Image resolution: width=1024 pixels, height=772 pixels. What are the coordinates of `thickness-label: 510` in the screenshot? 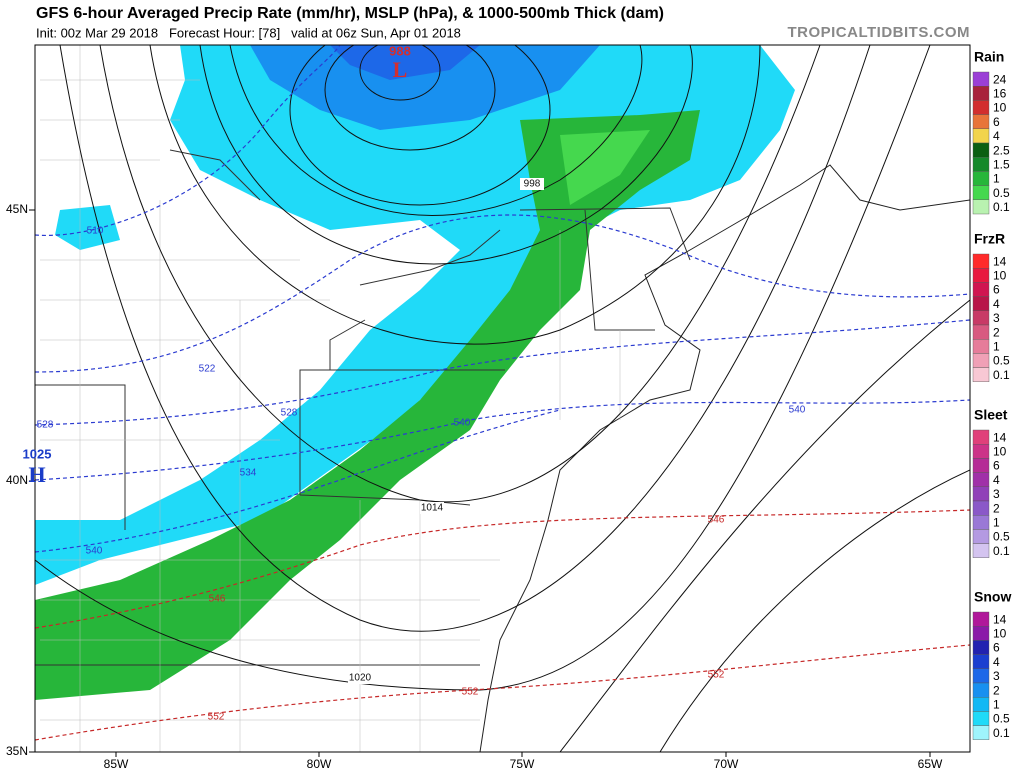 It's located at (95, 231).